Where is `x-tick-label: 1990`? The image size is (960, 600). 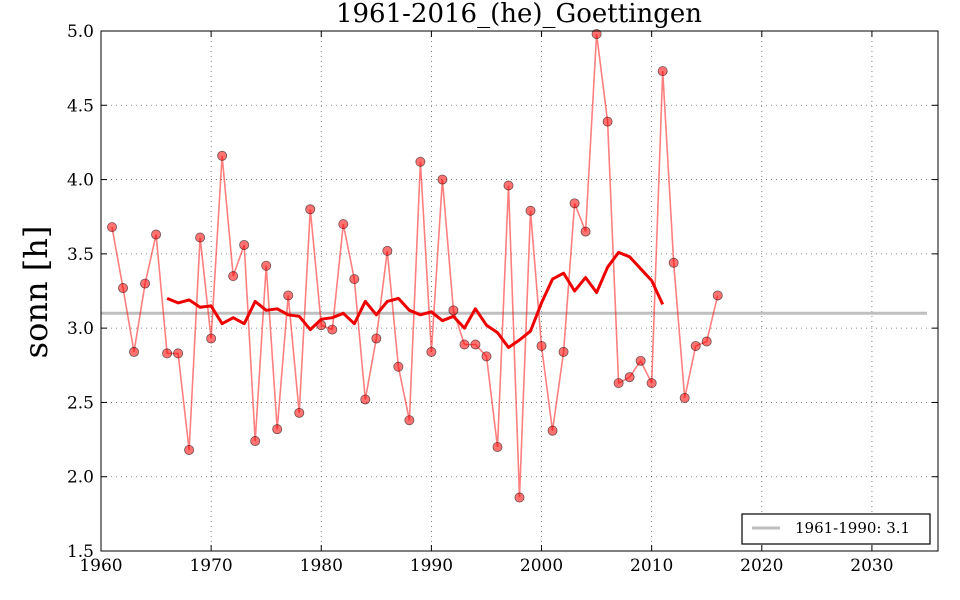
x-tick-label: 1990 is located at coordinates (431, 566).